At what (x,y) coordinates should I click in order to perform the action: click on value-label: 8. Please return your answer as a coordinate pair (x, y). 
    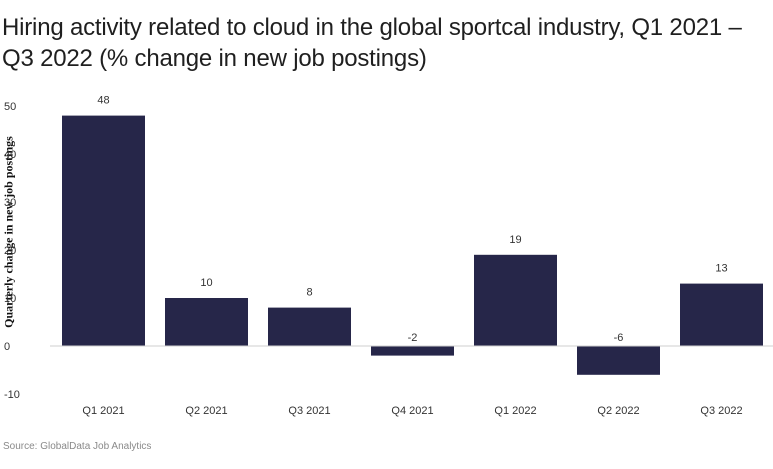
    Looking at the image, I should click on (309, 293).